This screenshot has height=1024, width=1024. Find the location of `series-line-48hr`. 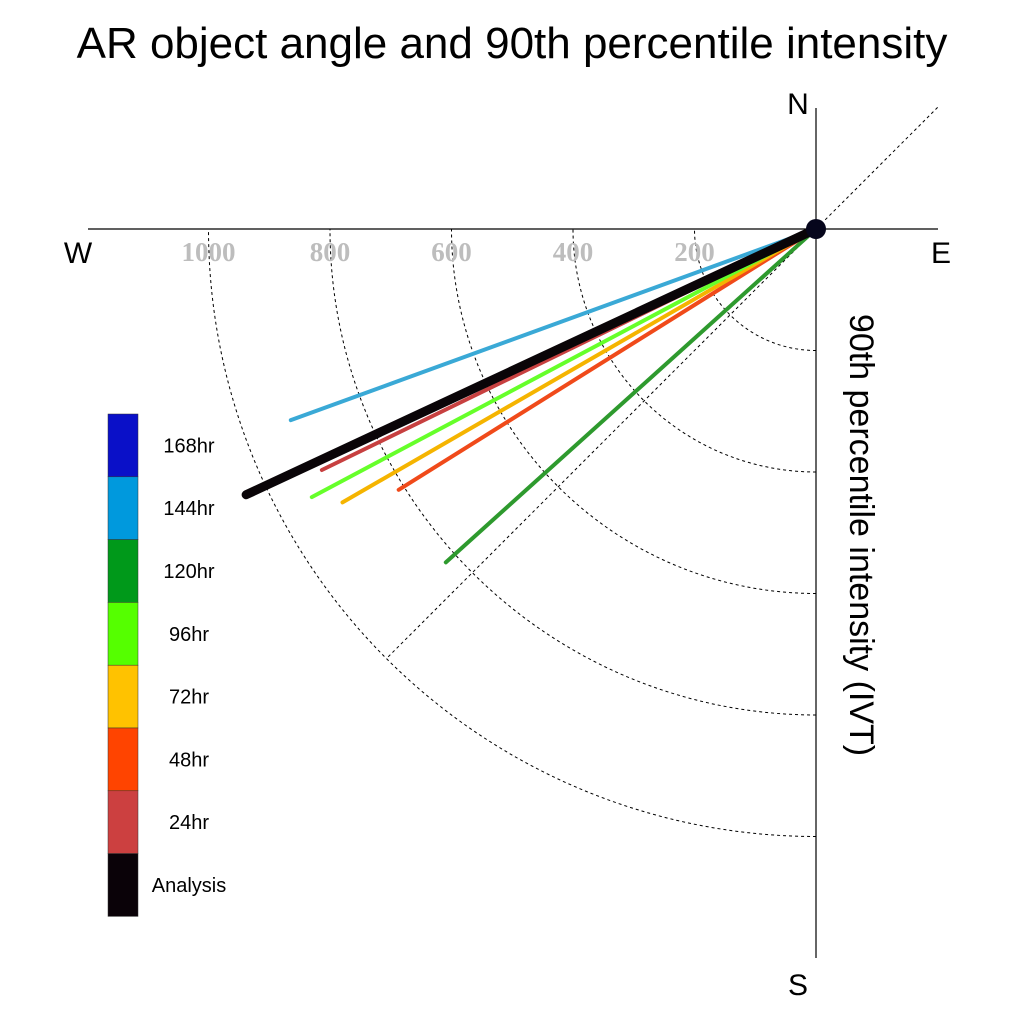

series-line-48hr is located at coordinates (607, 359).